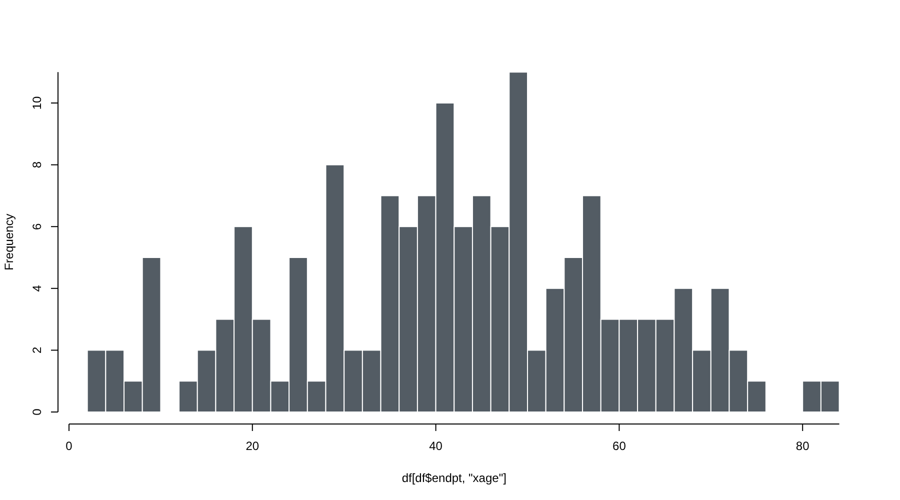  I want to click on y-tick-label: 2, so click(37, 350).